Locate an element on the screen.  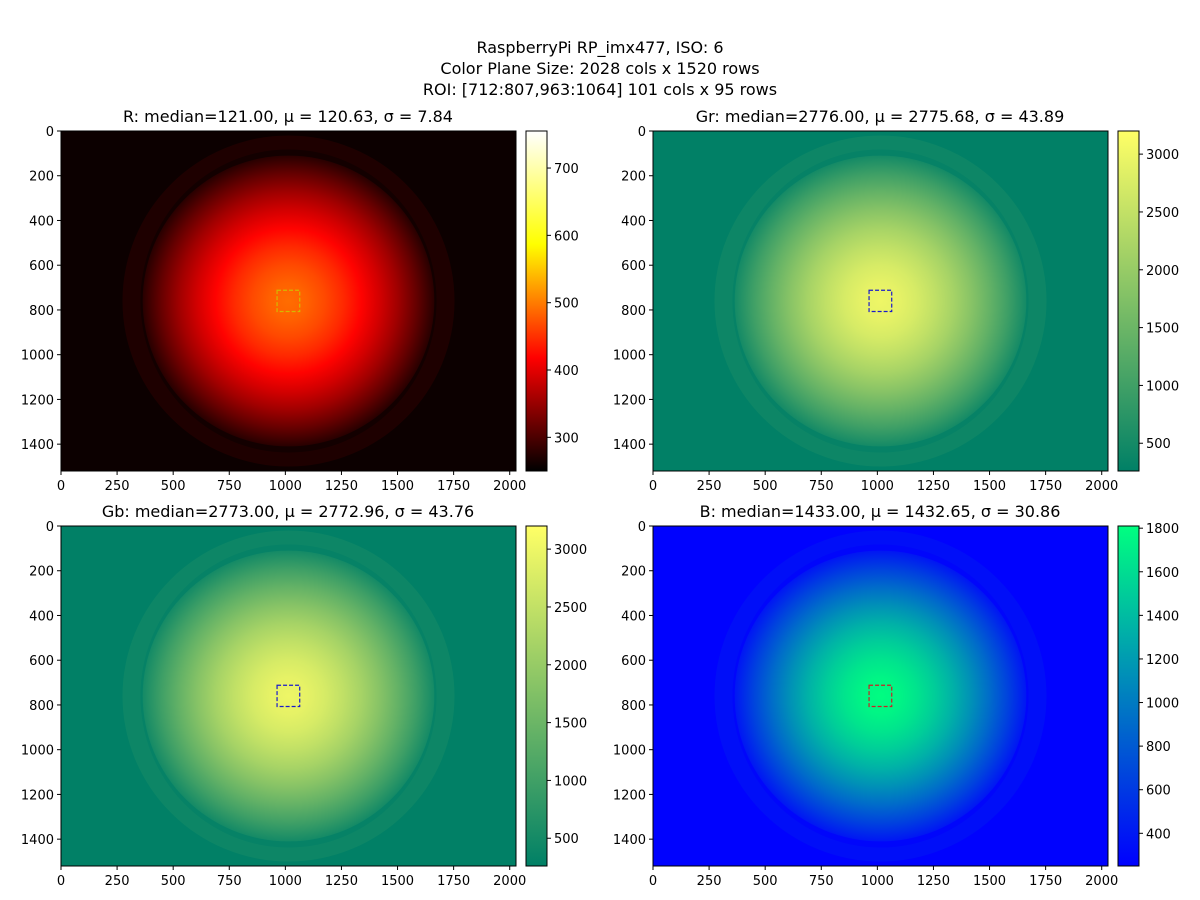
b-xtick-label: 250 is located at coordinates (709, 881).